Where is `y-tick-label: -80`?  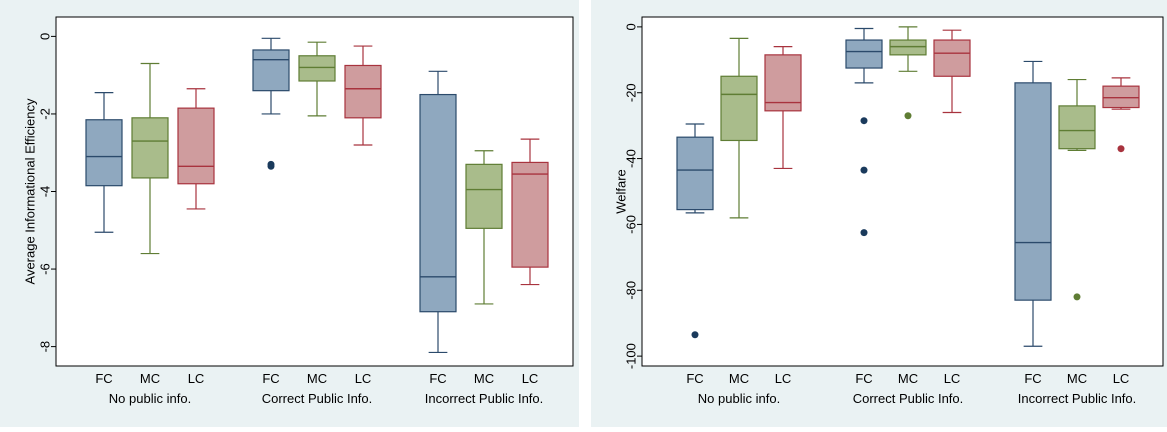 y-tick-label: -80 is located at coordinates (631, 290).